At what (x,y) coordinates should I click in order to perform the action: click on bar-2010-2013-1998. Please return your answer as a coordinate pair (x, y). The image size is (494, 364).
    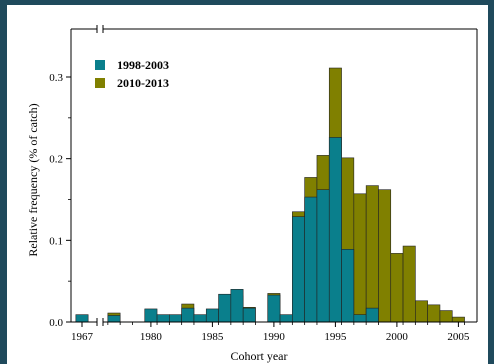
    Looking at the image, I should click on (372, 254).